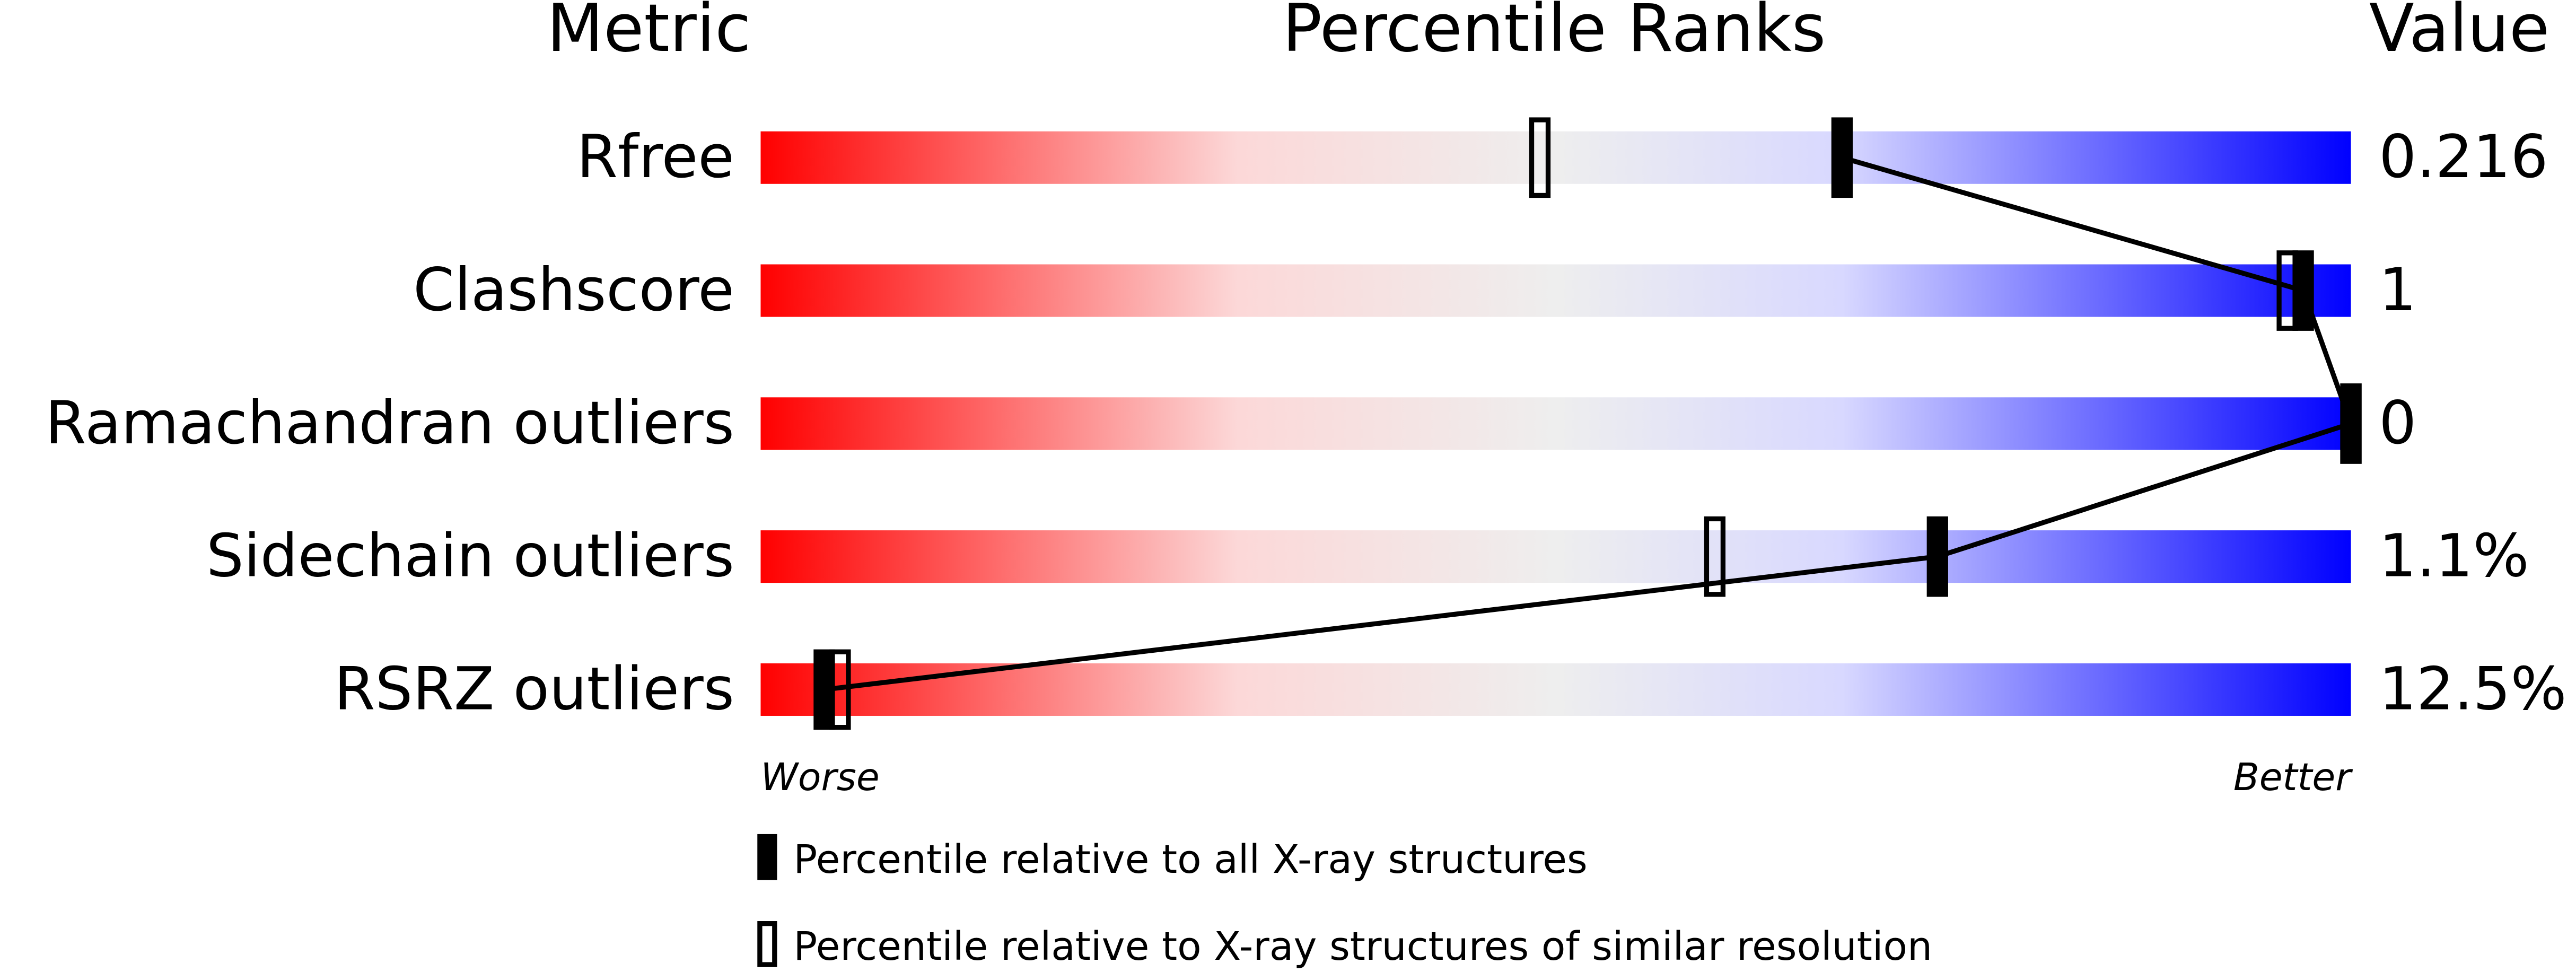  Describe the element at coordinates (655, 157) in the screenshot. I see `metric-label: Rfree` at that location.